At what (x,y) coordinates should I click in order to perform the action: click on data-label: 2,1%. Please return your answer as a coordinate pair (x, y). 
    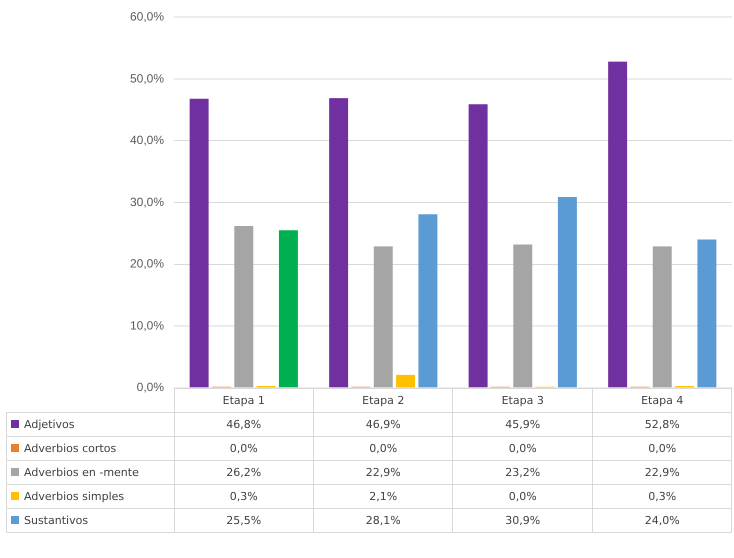
    Looking at the image, I should click on (383, 496).